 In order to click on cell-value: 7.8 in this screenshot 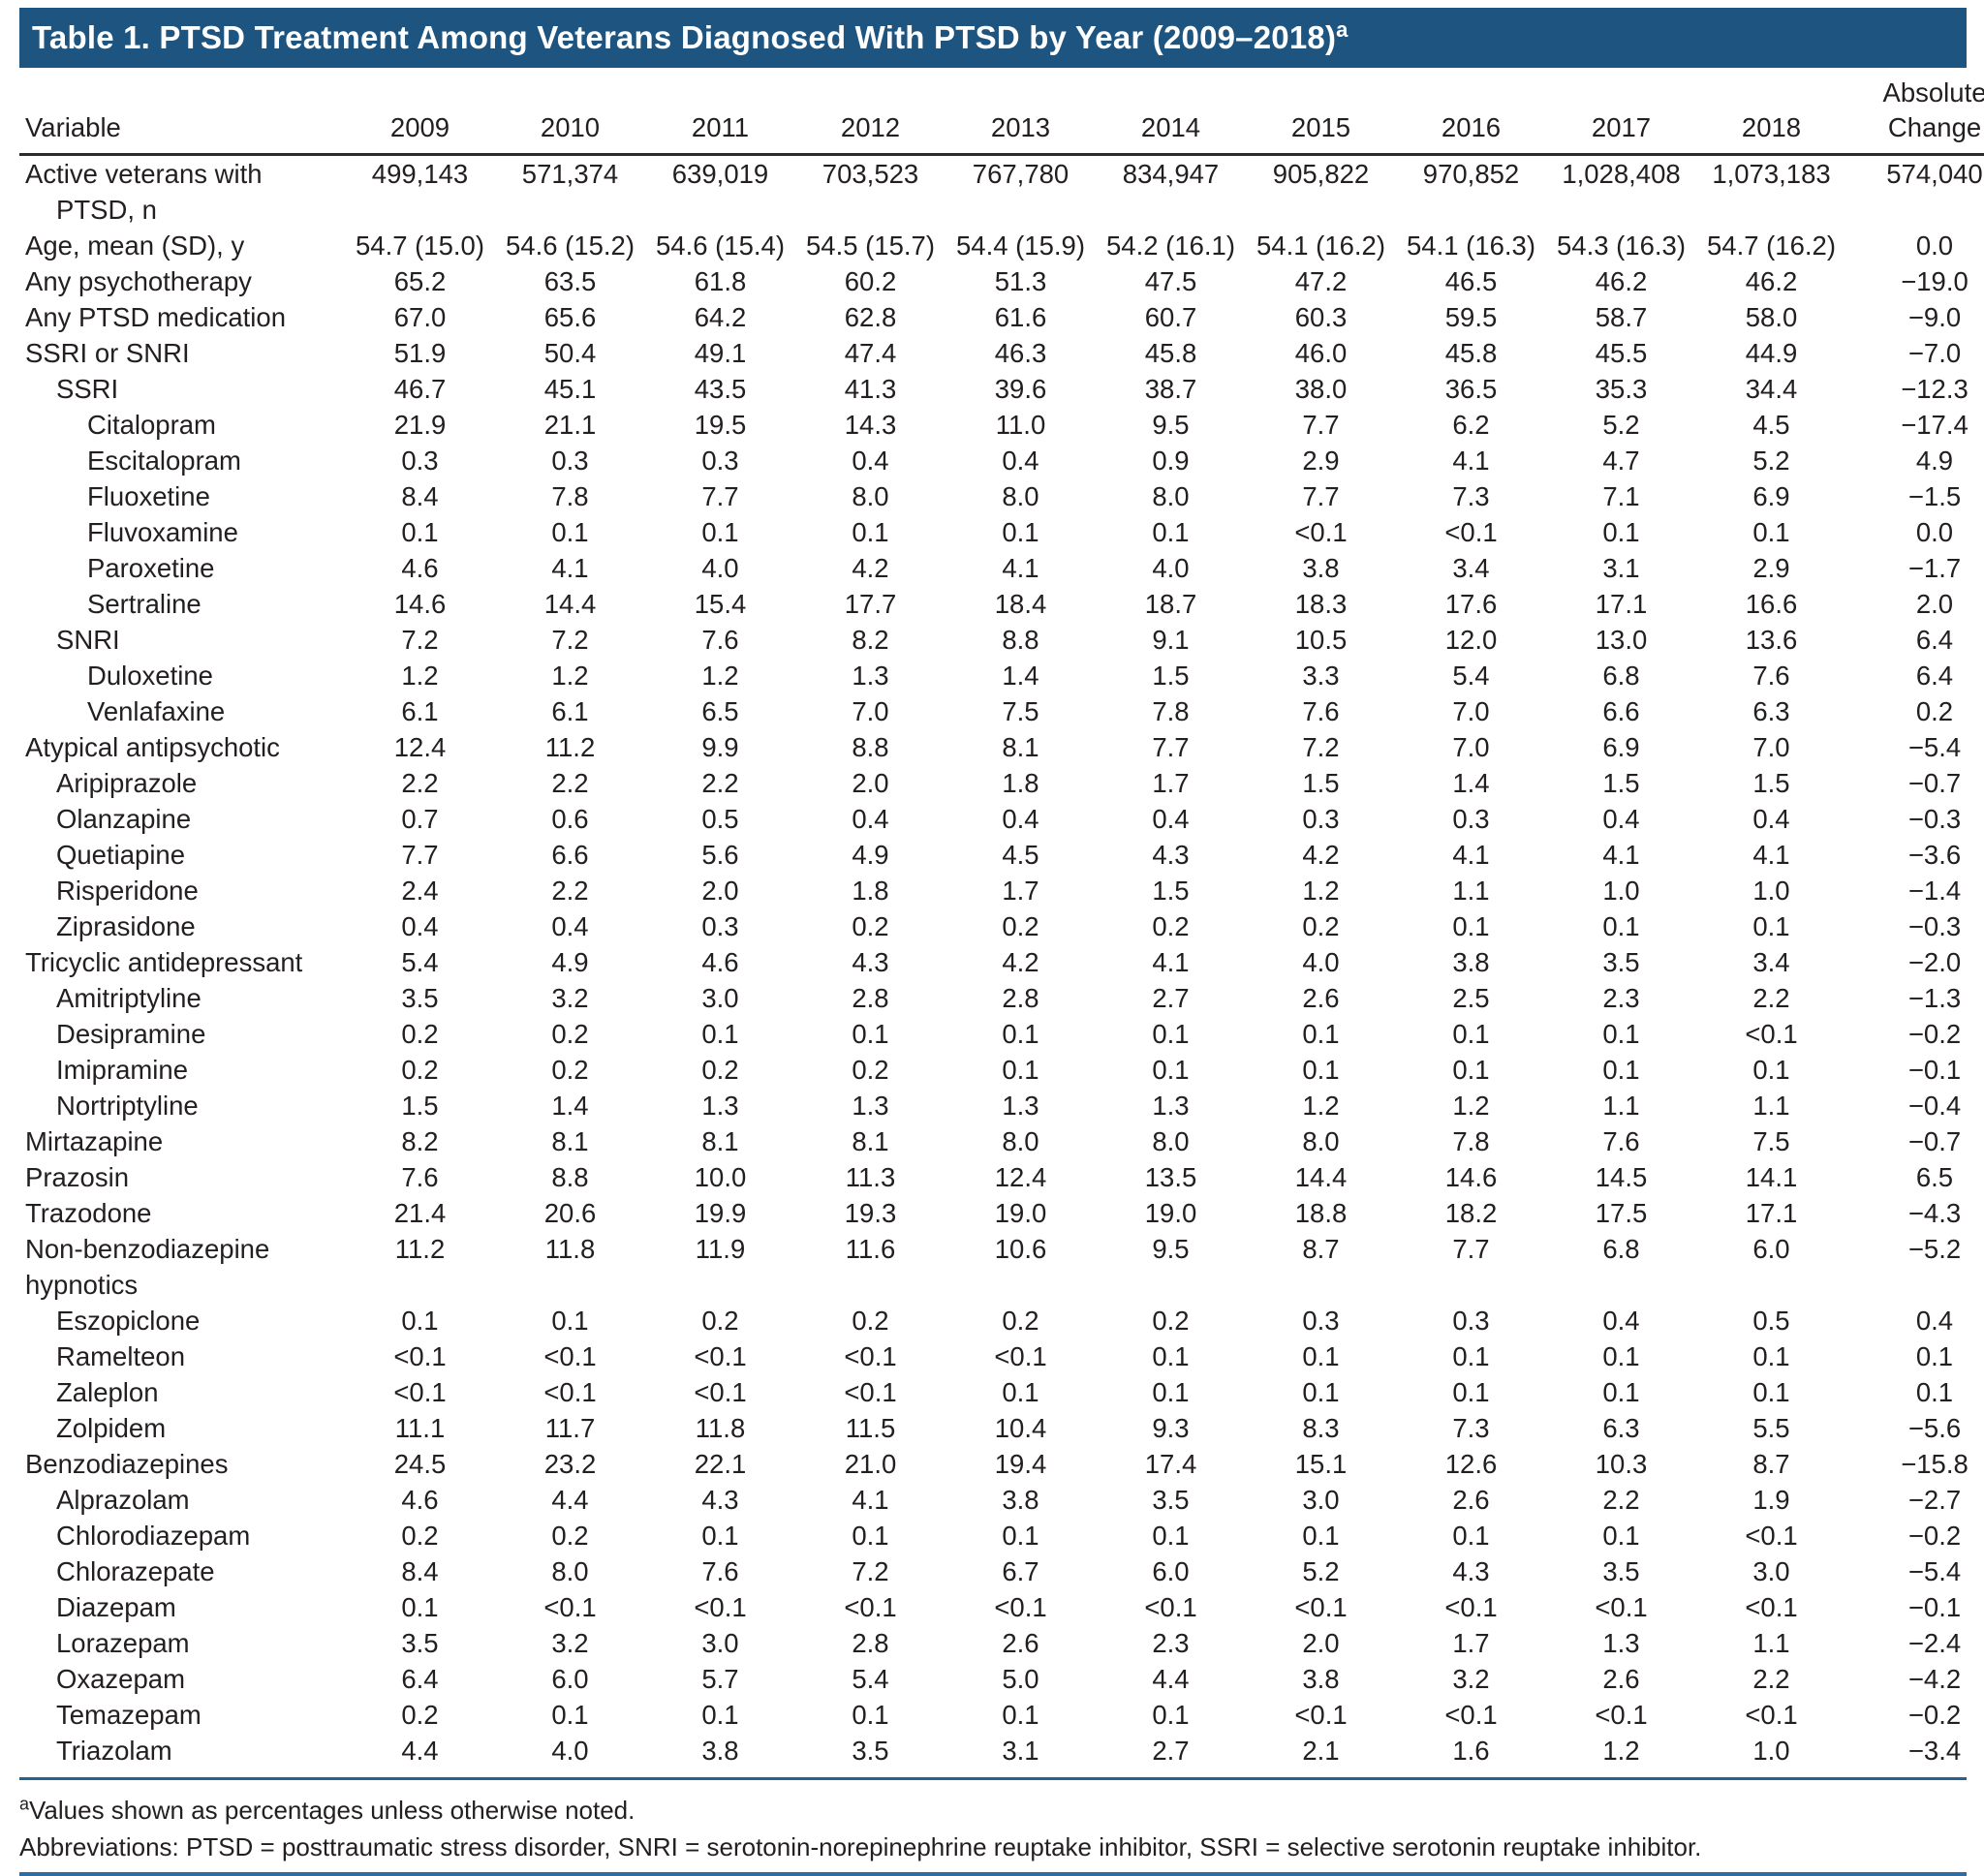, I will do `click(1171, 711)`.